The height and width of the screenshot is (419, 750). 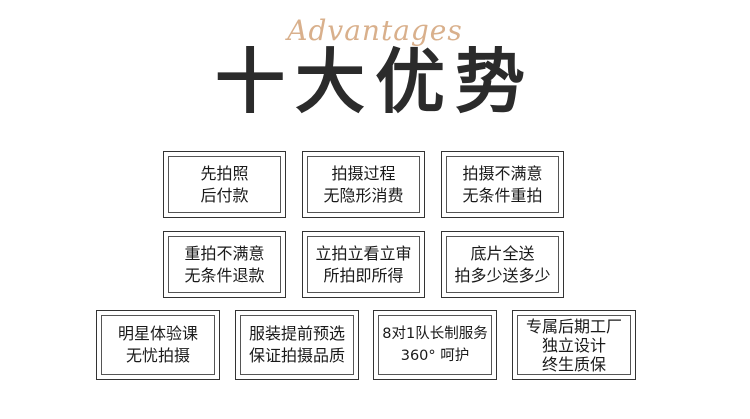 I want to click on advantage-line: 8对1队长制服务, so click(x=435, y=334).